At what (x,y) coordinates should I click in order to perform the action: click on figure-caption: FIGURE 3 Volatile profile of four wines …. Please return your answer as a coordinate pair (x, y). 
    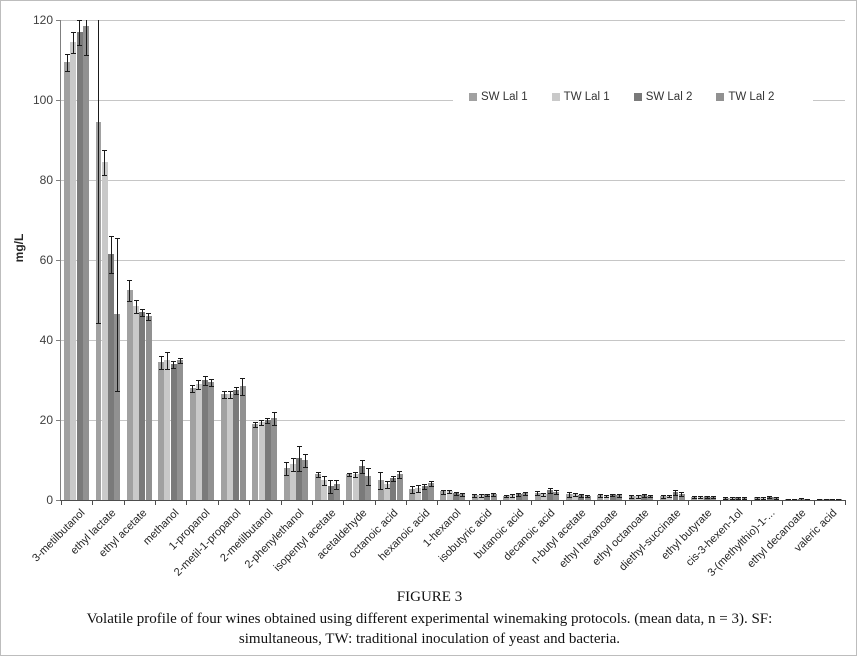
    Looking at the image, I should click on (428, 619).